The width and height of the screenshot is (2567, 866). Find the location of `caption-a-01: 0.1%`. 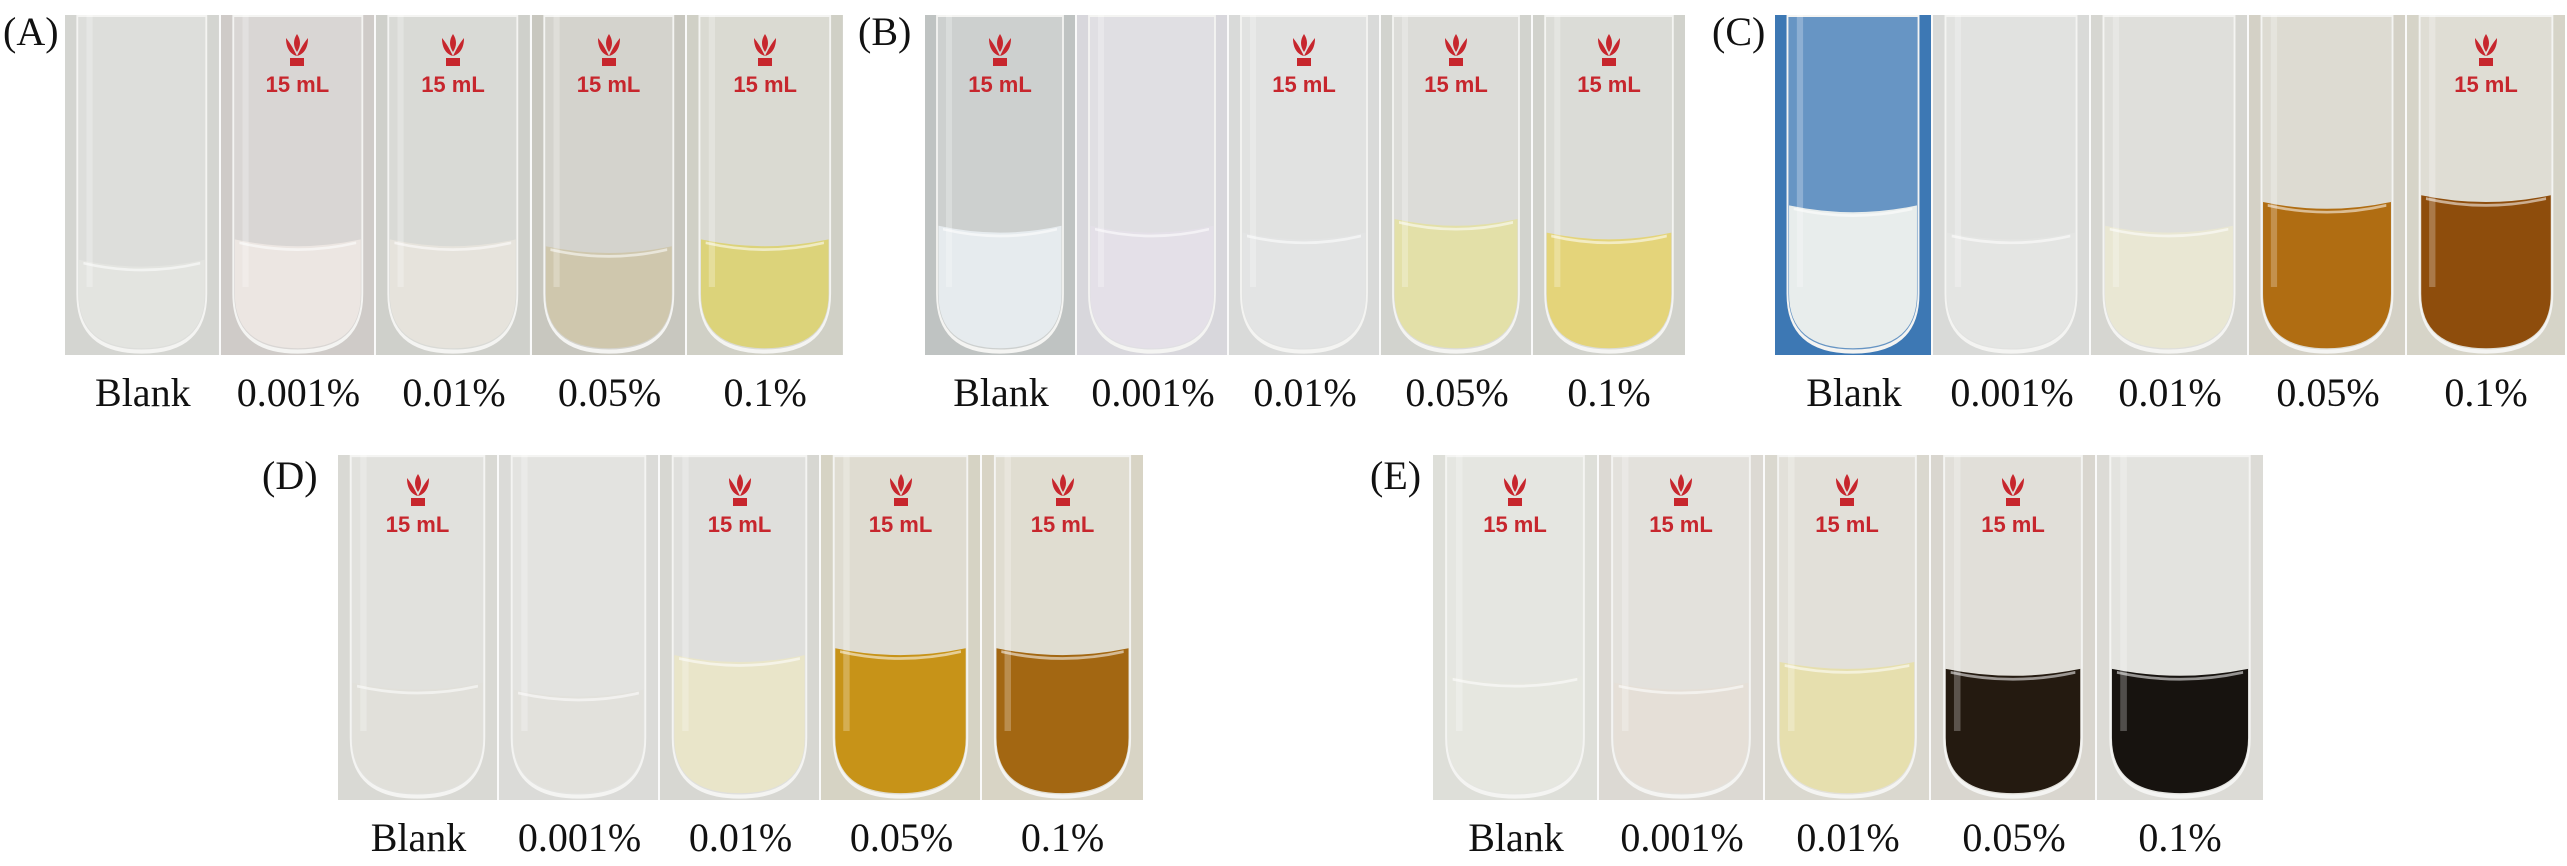

caption-a-01: 0.1% is located at coordinates (765, 392).